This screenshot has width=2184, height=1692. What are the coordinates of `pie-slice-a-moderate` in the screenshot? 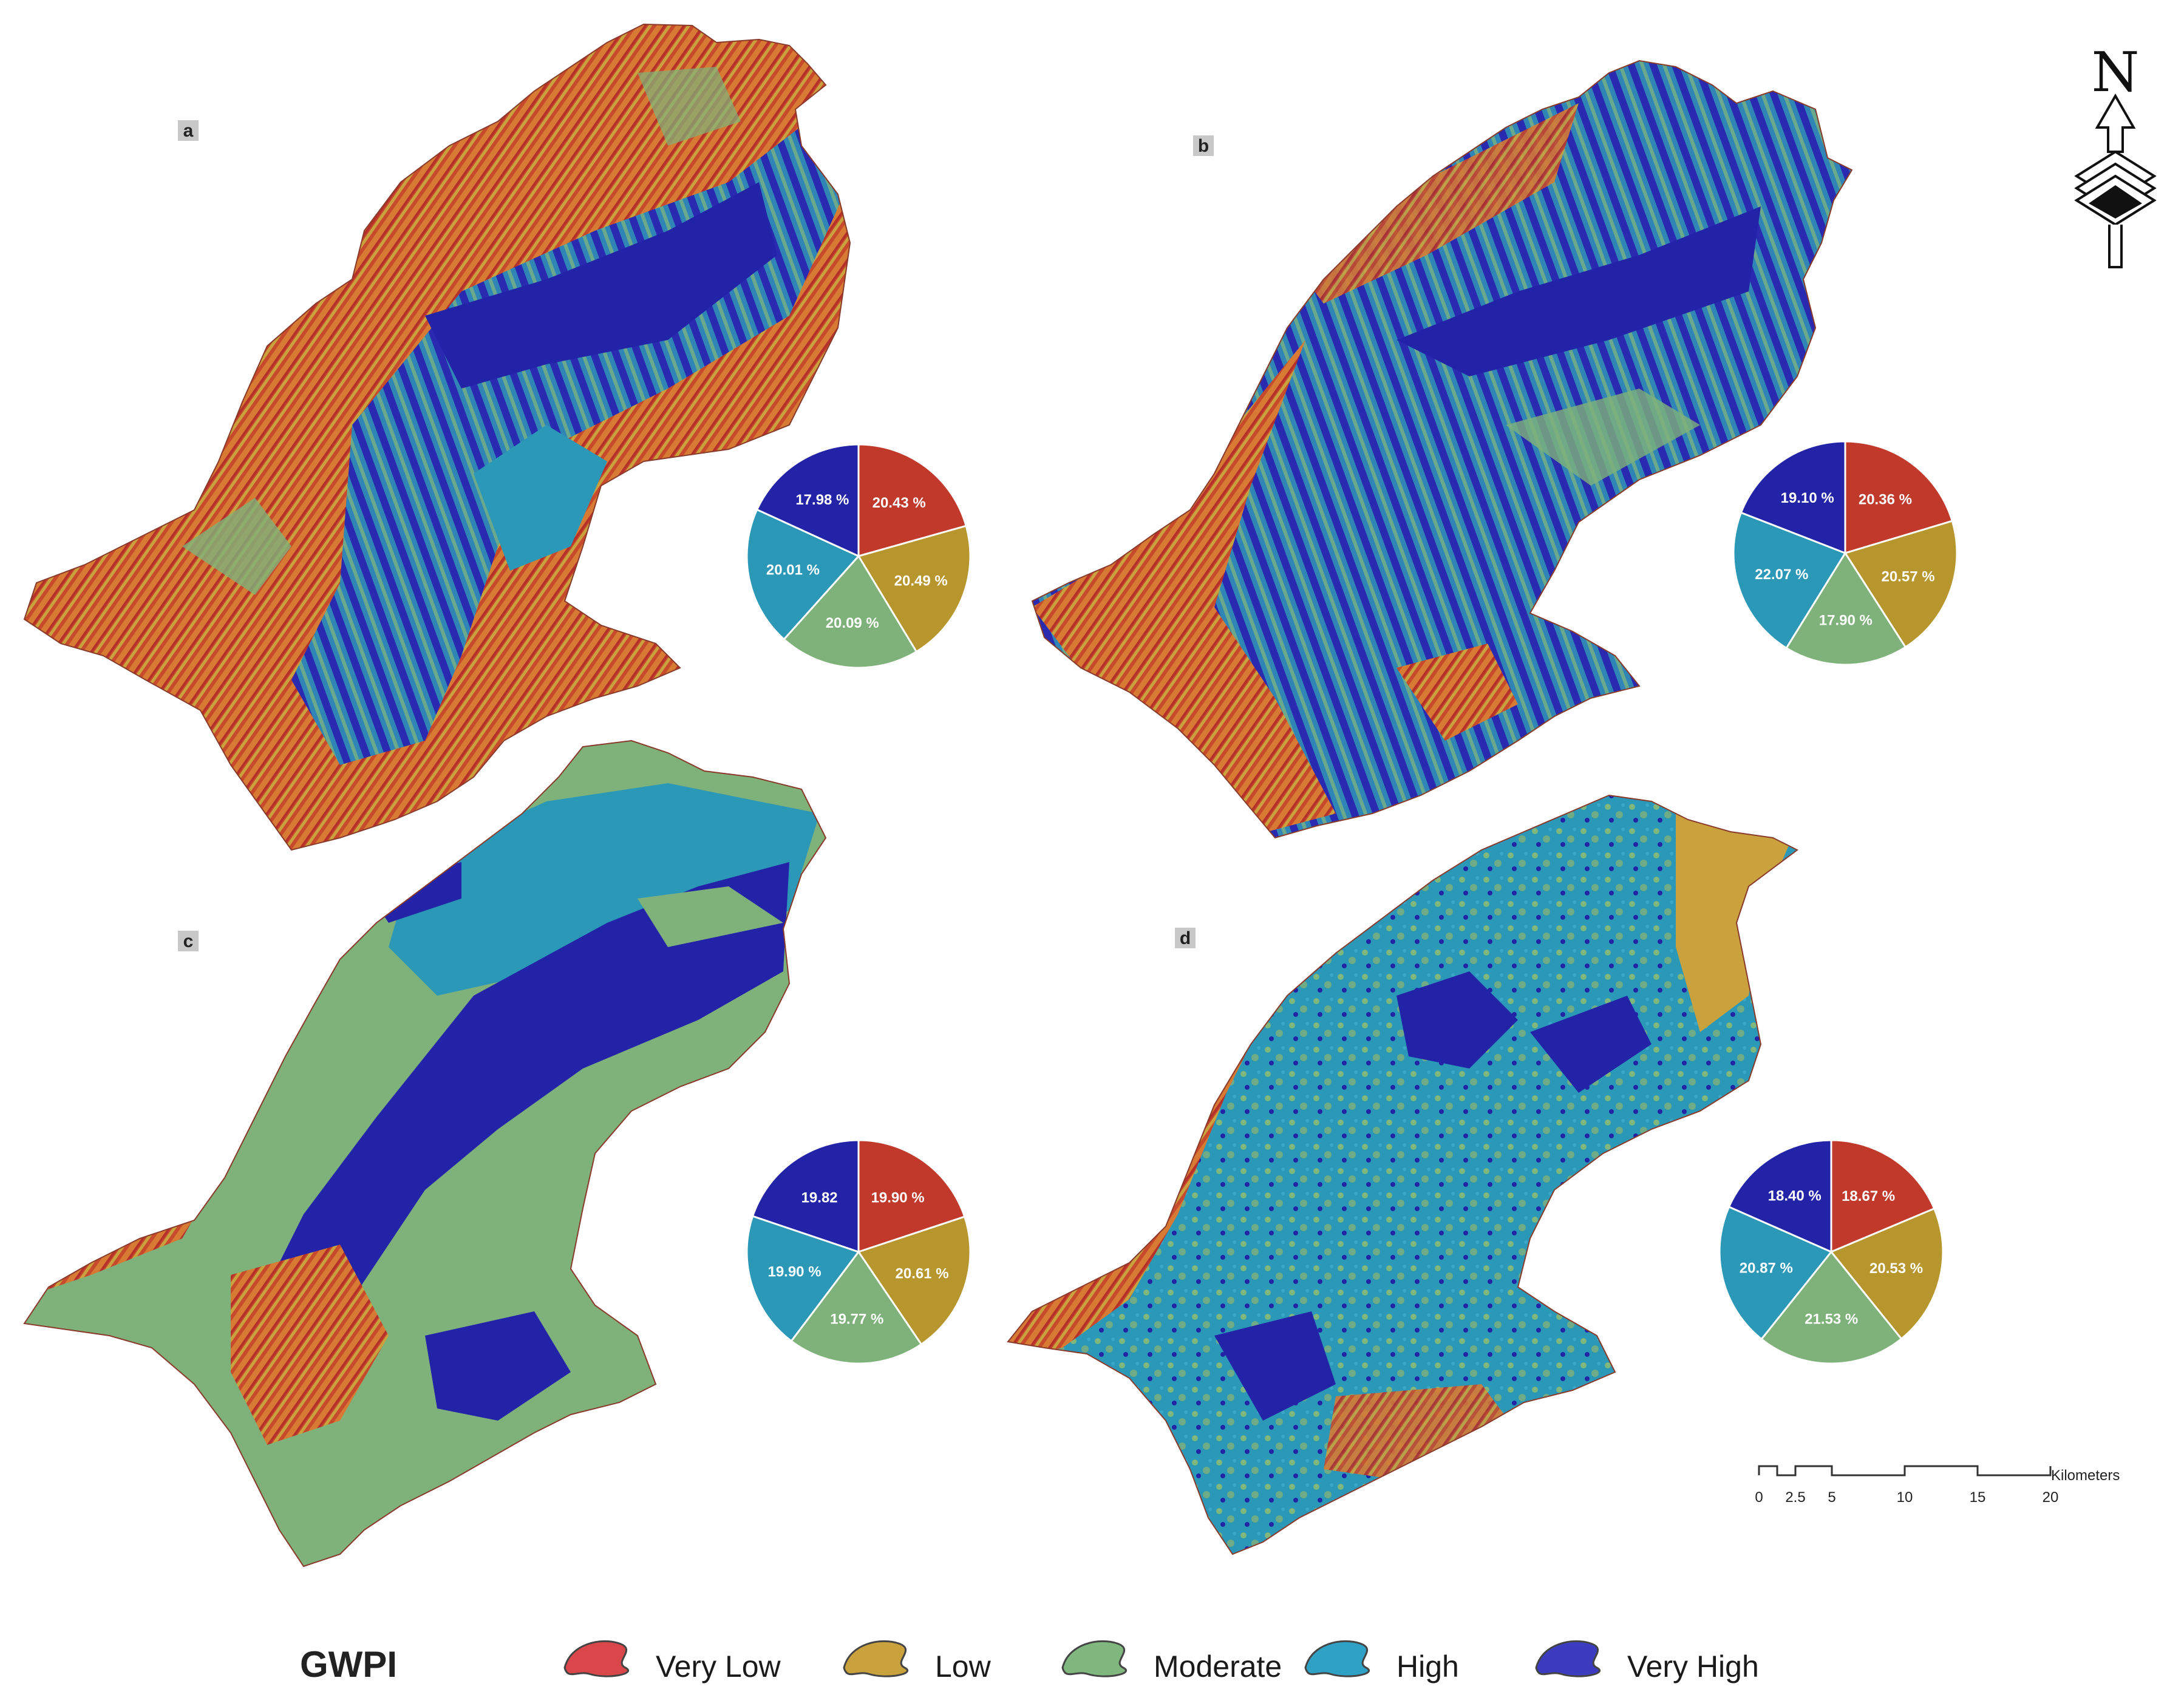 It's located at (850, 611).